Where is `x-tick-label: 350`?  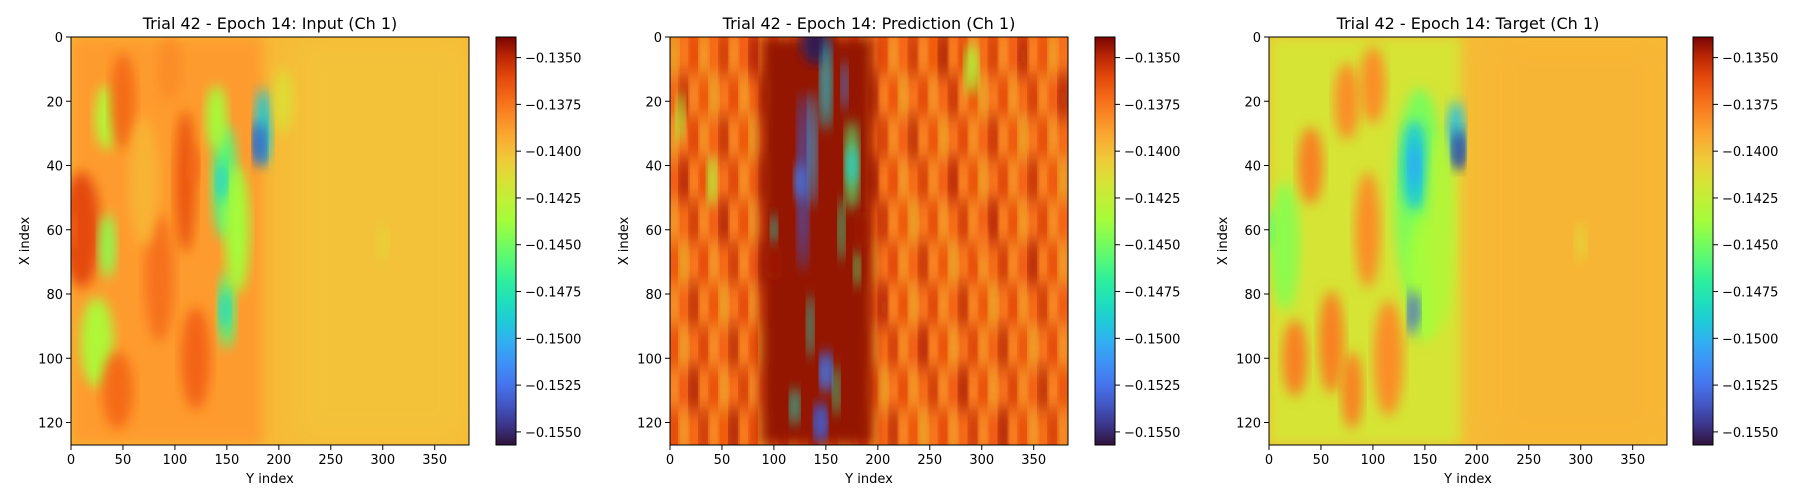
x-tick-label: 350 is located at coordinates (1632, 460).